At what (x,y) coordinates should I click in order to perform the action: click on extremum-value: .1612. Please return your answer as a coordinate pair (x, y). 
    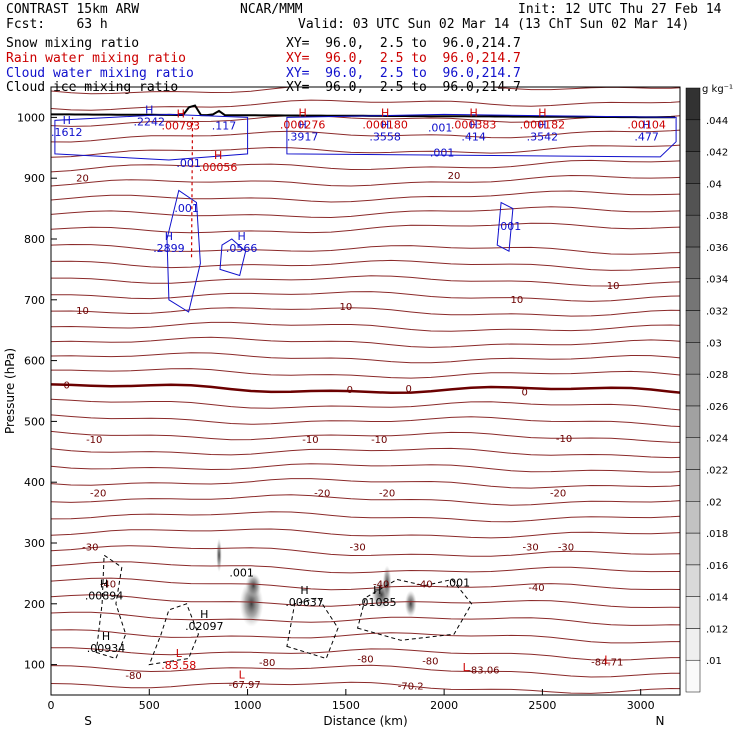
    Looking at the image, I should click on (67, 132).